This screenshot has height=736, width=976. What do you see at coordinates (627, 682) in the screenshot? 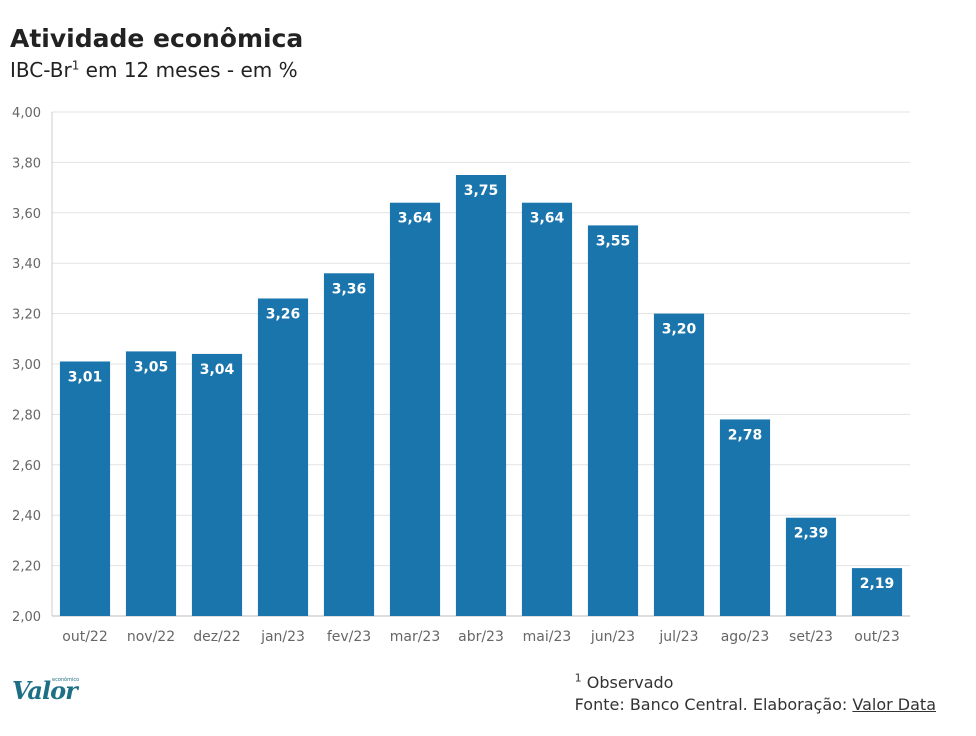
I see `footnote-text: Observado` at bounding box center [627, 682].